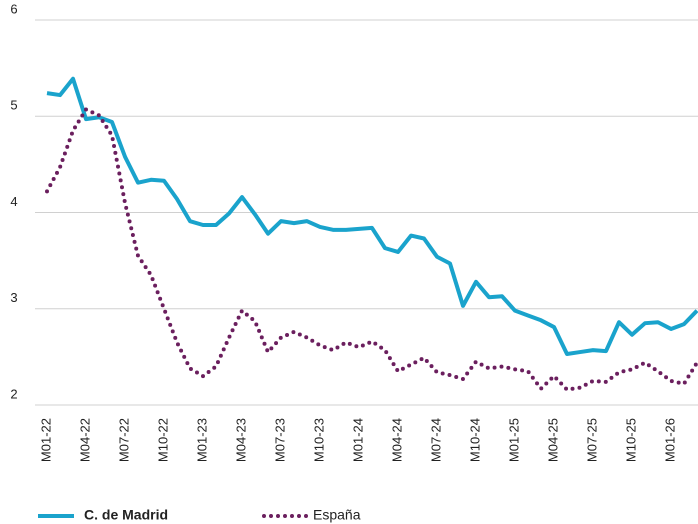 The width and height of the screenshot is (698, 524). I want to click on x-tick-label: M07-24, so click(435, 440).